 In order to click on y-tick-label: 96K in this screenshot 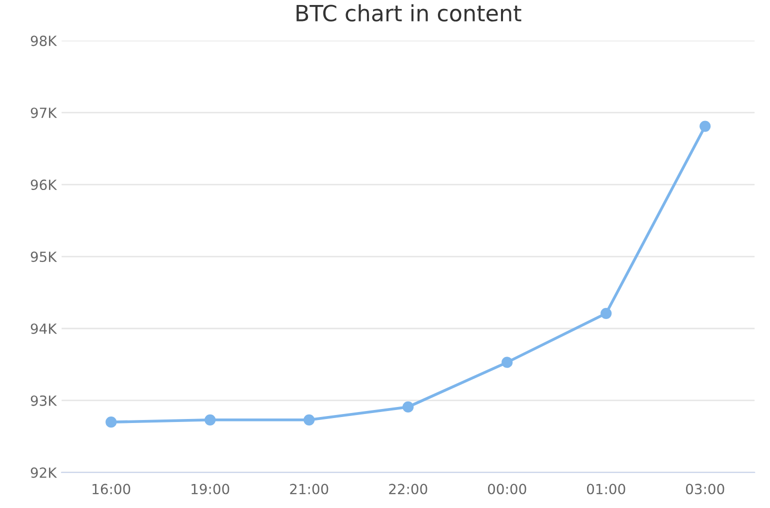, I will do `click(44, 185)`.